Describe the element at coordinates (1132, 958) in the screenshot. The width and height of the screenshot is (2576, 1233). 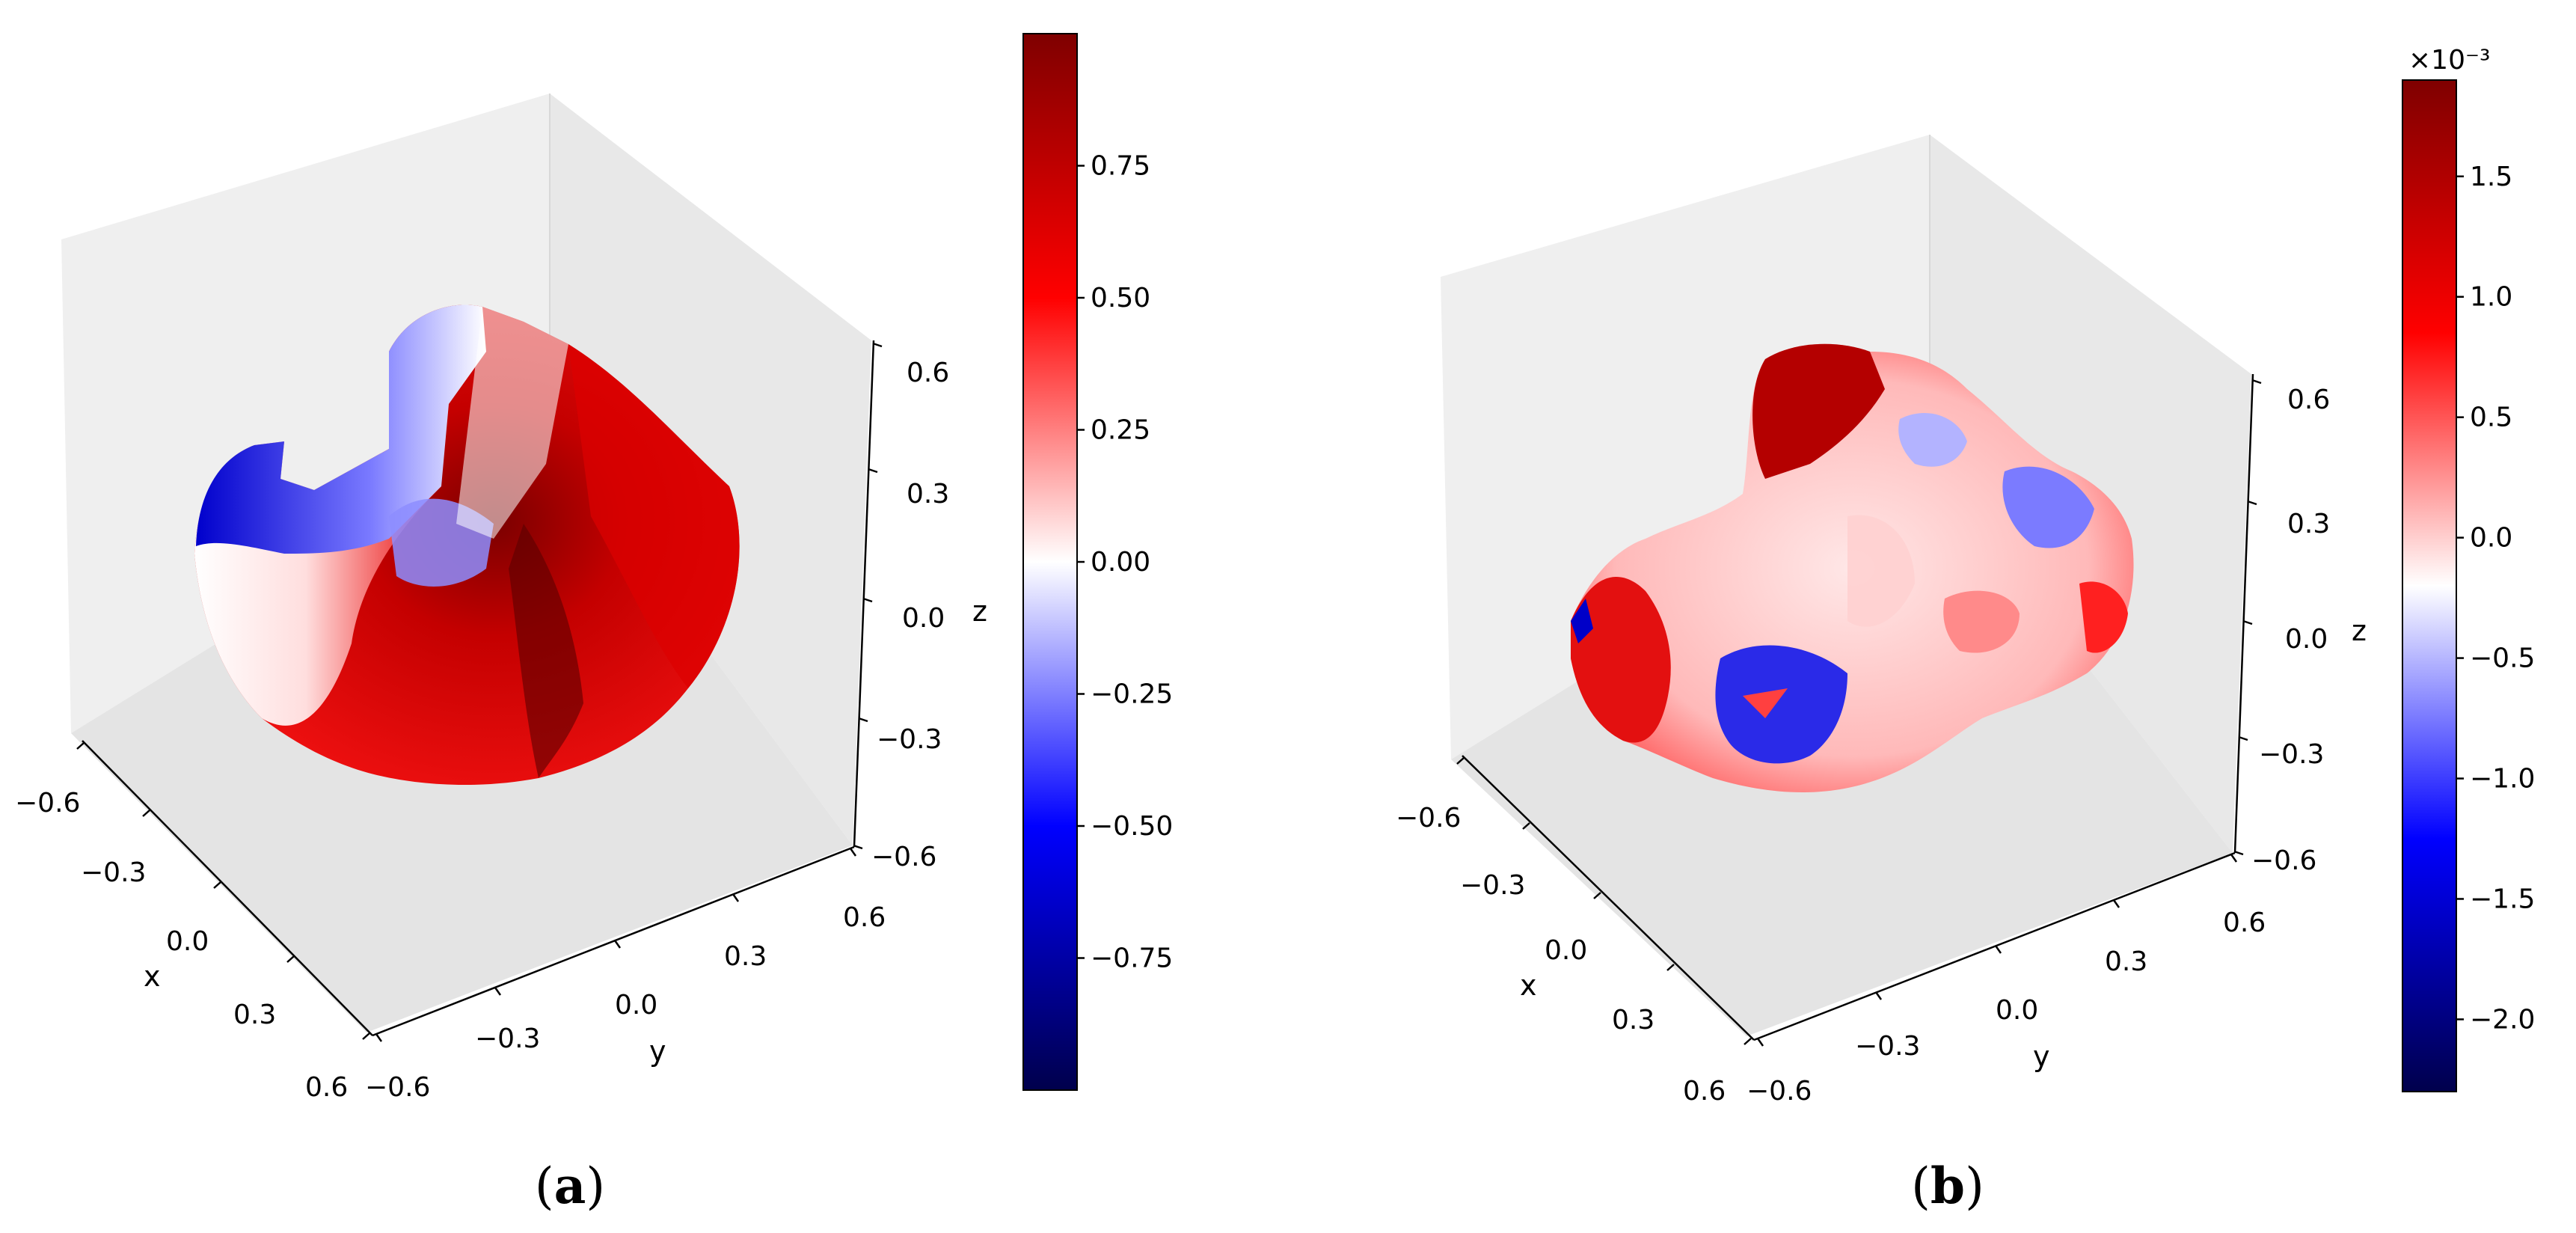
I see `colorbar-tick-label: −0.75` at that location.